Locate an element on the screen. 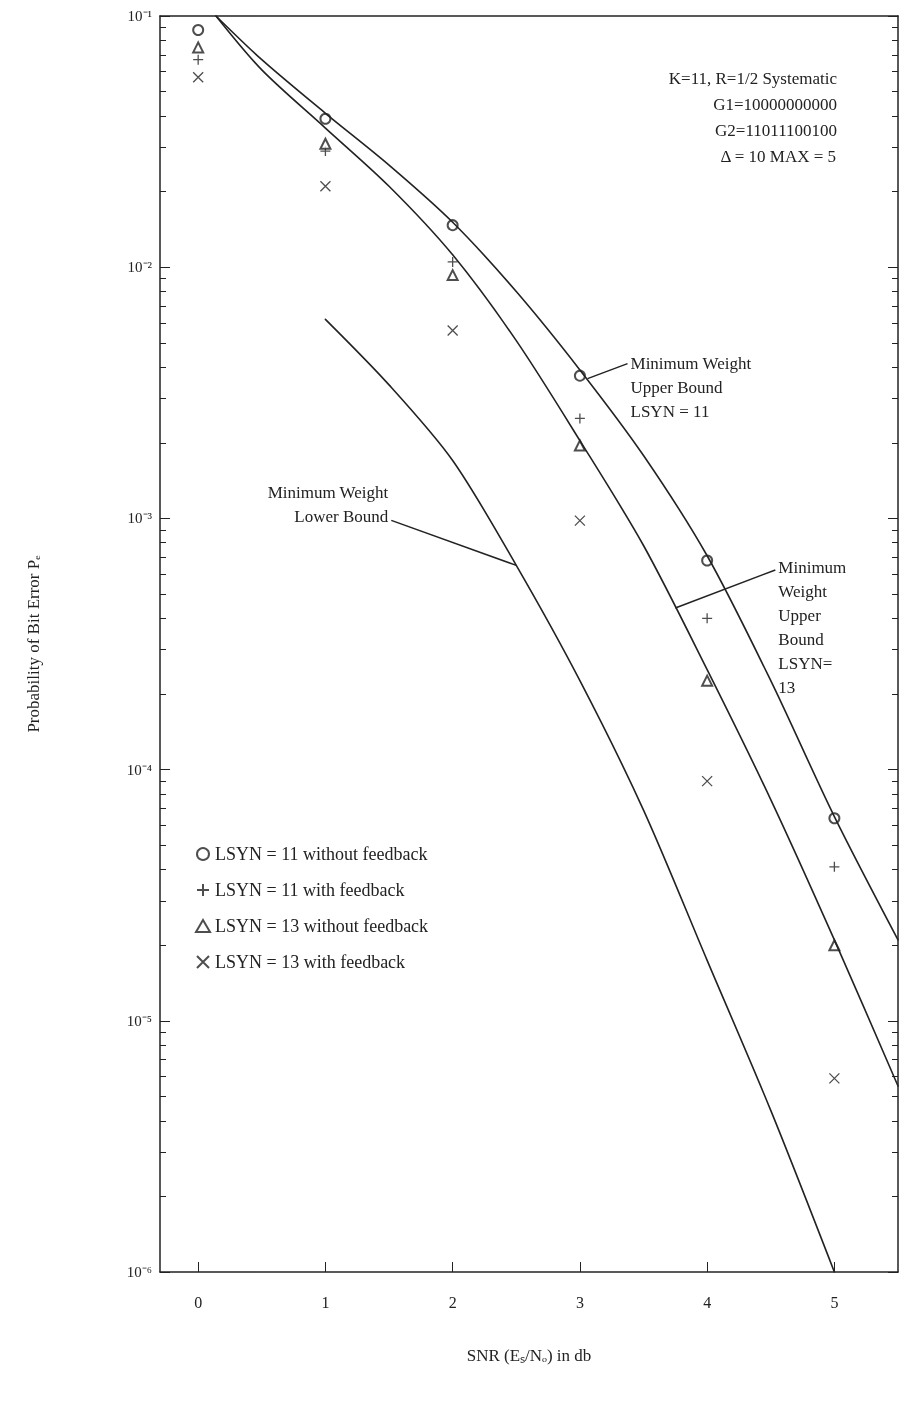  x-tick-label: 4 is located at coordinates (707, 1302).